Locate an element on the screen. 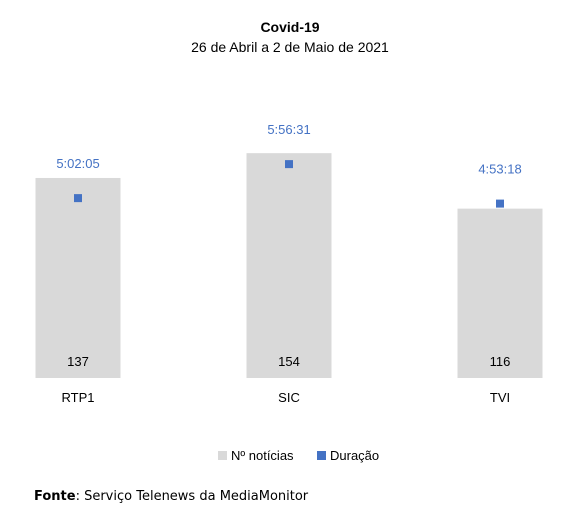 The width and height of the screenshot is (580, 522). bar-rtp1 is located at coordinates (78, 277).